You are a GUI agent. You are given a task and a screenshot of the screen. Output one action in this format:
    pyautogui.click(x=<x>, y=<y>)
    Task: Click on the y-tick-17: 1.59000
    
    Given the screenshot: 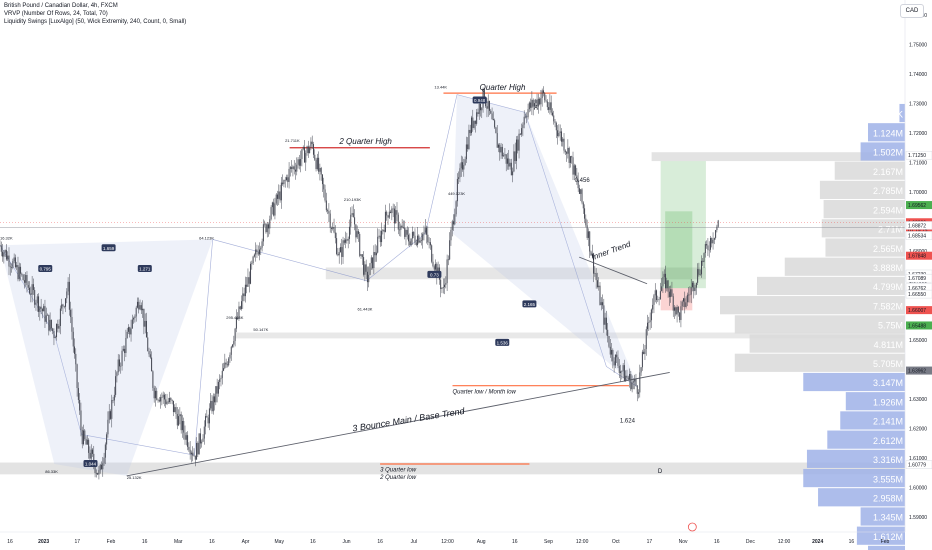 What is the action you would take?
    pyautogui.click(x=918, y=518)
    